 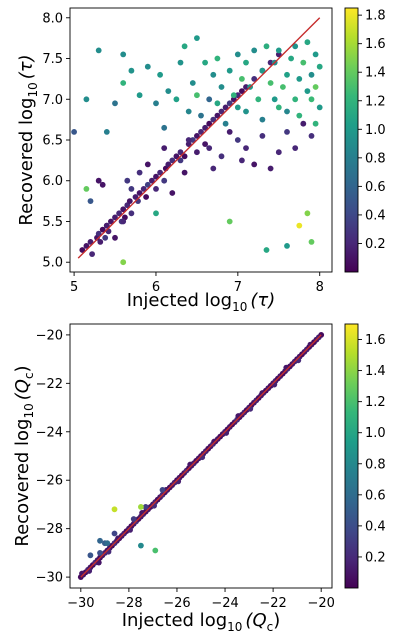 What do you see at coordinates (74, 287) in the screenshot?
I see `x-tick-label: 5` at bounding box center [74, 287].